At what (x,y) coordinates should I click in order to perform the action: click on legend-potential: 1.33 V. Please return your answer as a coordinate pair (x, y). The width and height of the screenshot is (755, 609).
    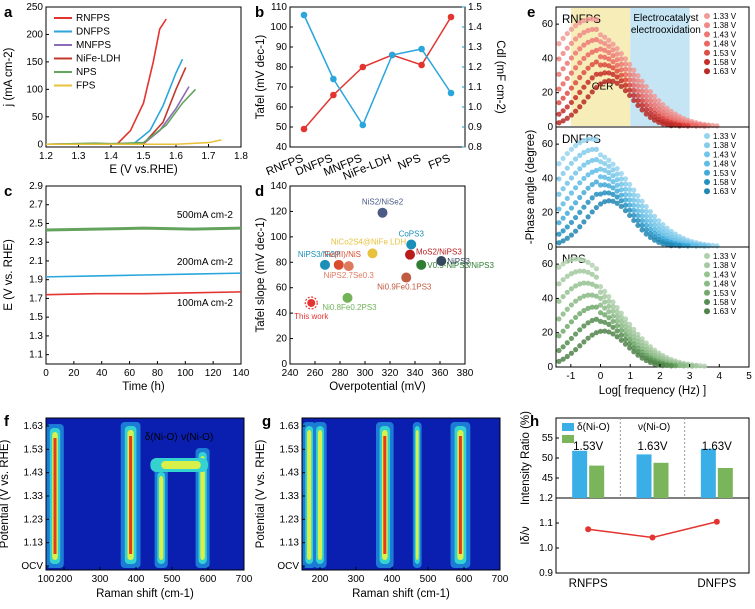
    Looking at the image, I should click on (725, 256).